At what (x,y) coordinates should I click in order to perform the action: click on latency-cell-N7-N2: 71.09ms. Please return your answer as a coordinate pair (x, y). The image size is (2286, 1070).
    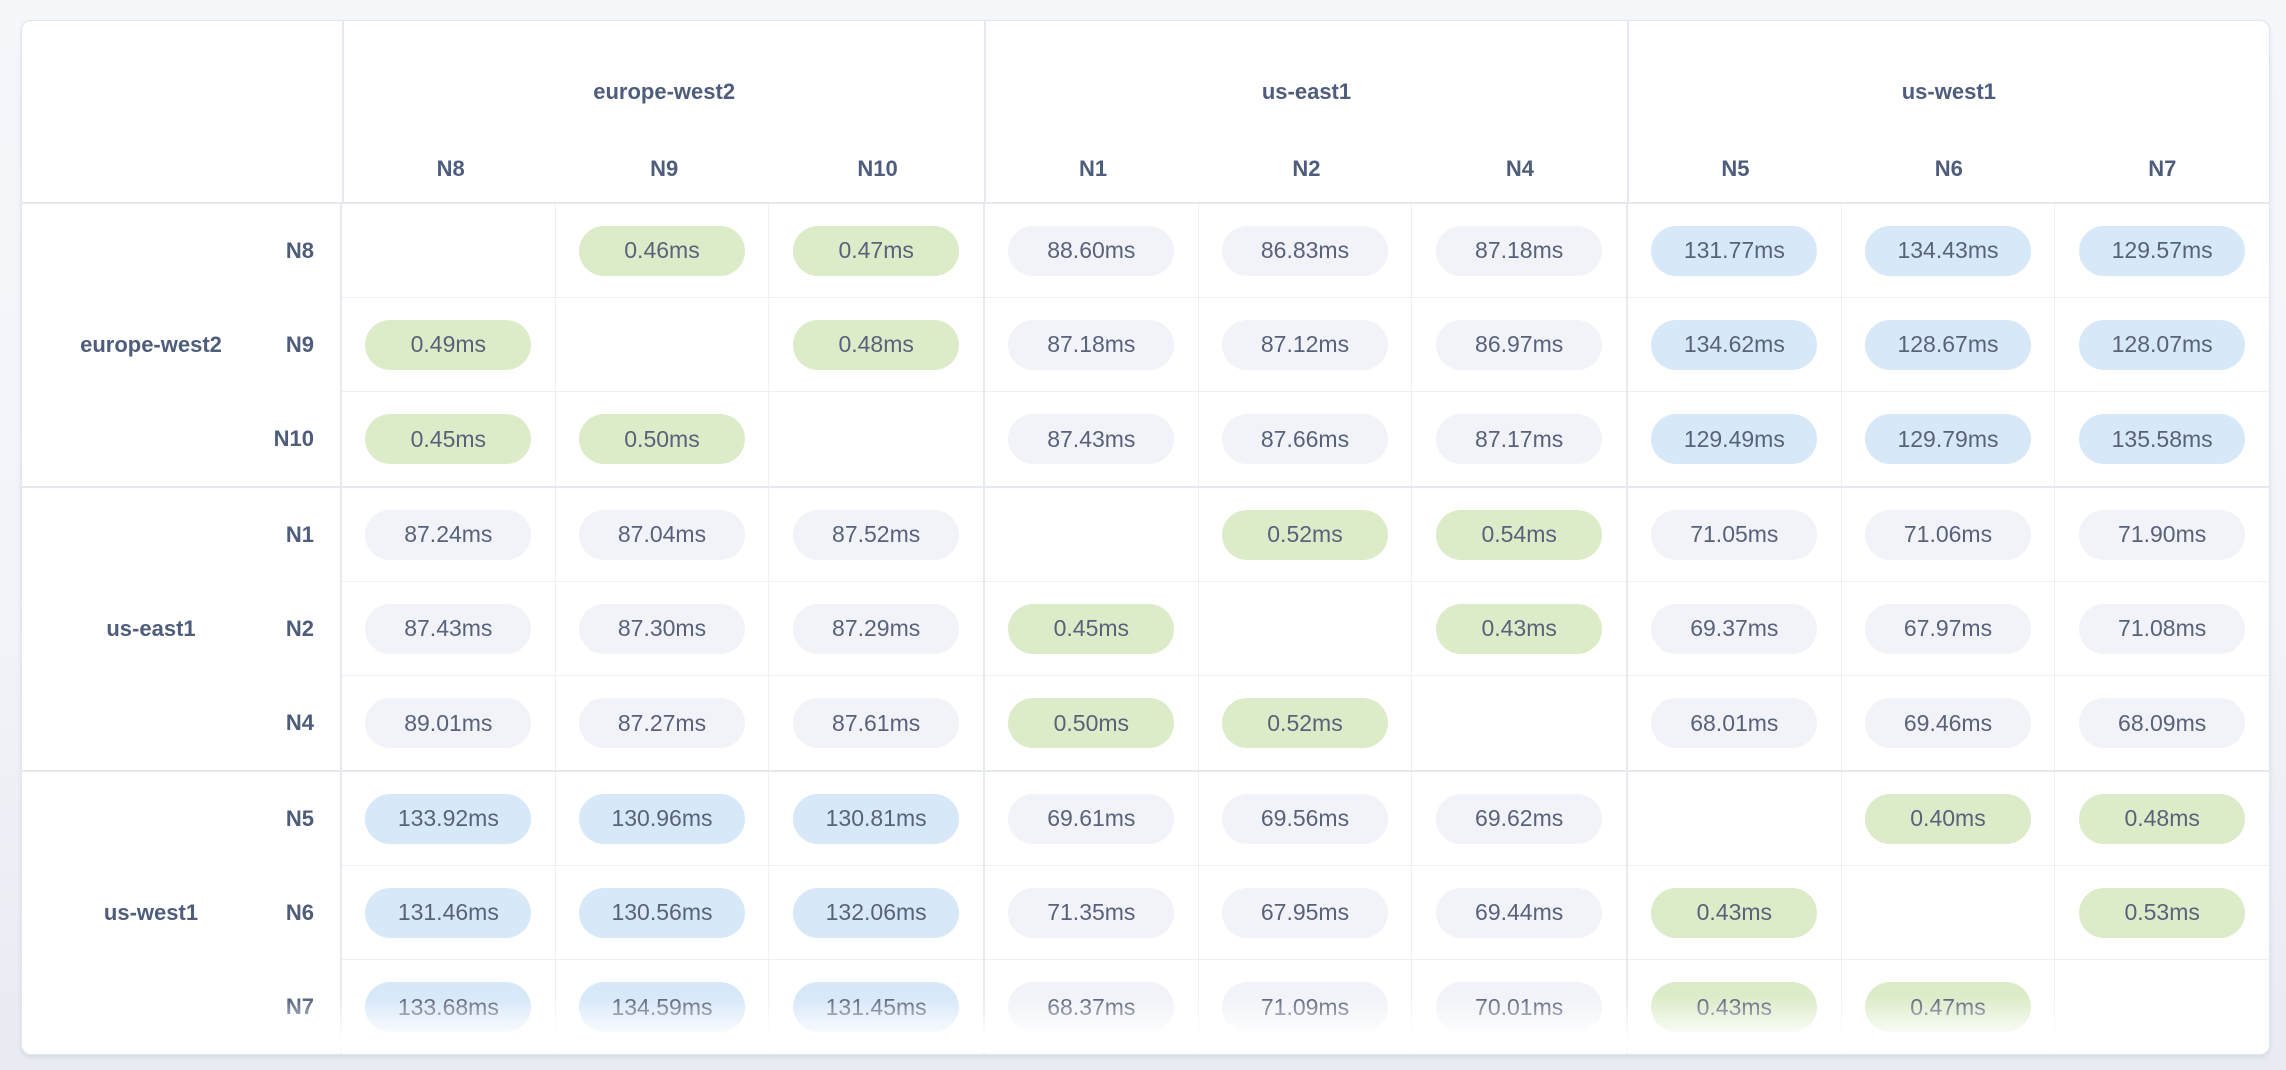
    Looking at the image, I should click on (1306, 1007).